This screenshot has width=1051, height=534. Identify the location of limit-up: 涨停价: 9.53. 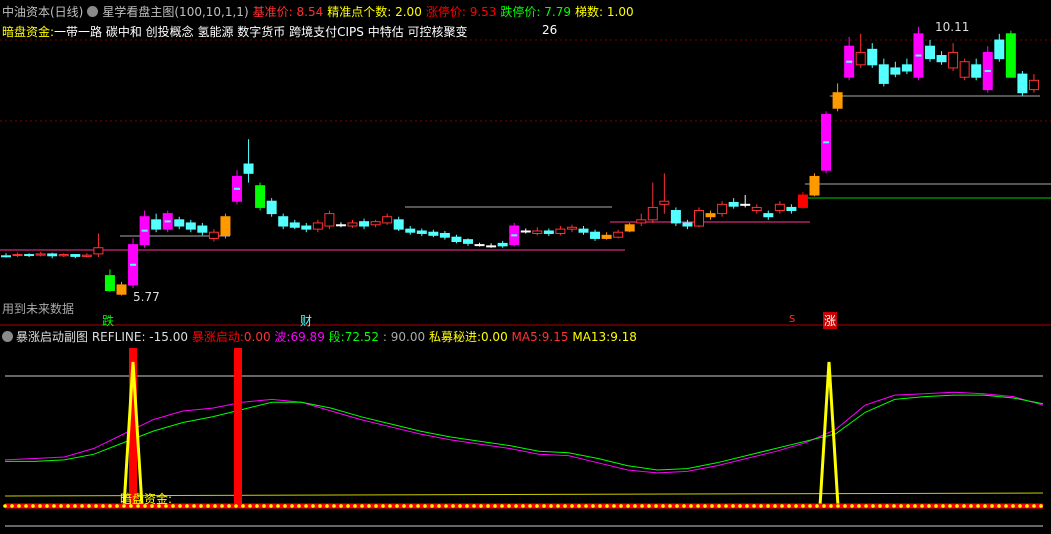
(461, 12).